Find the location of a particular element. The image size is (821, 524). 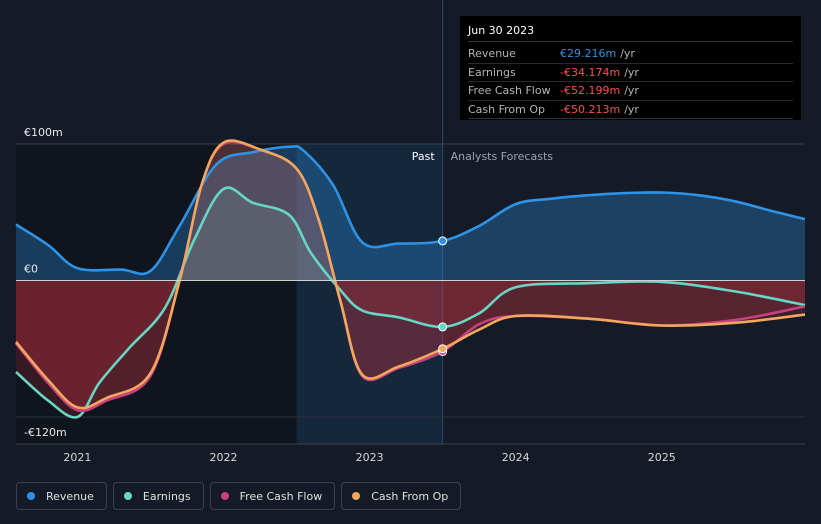

y-tick-label: -€120m is located at coordinates (45, 432).